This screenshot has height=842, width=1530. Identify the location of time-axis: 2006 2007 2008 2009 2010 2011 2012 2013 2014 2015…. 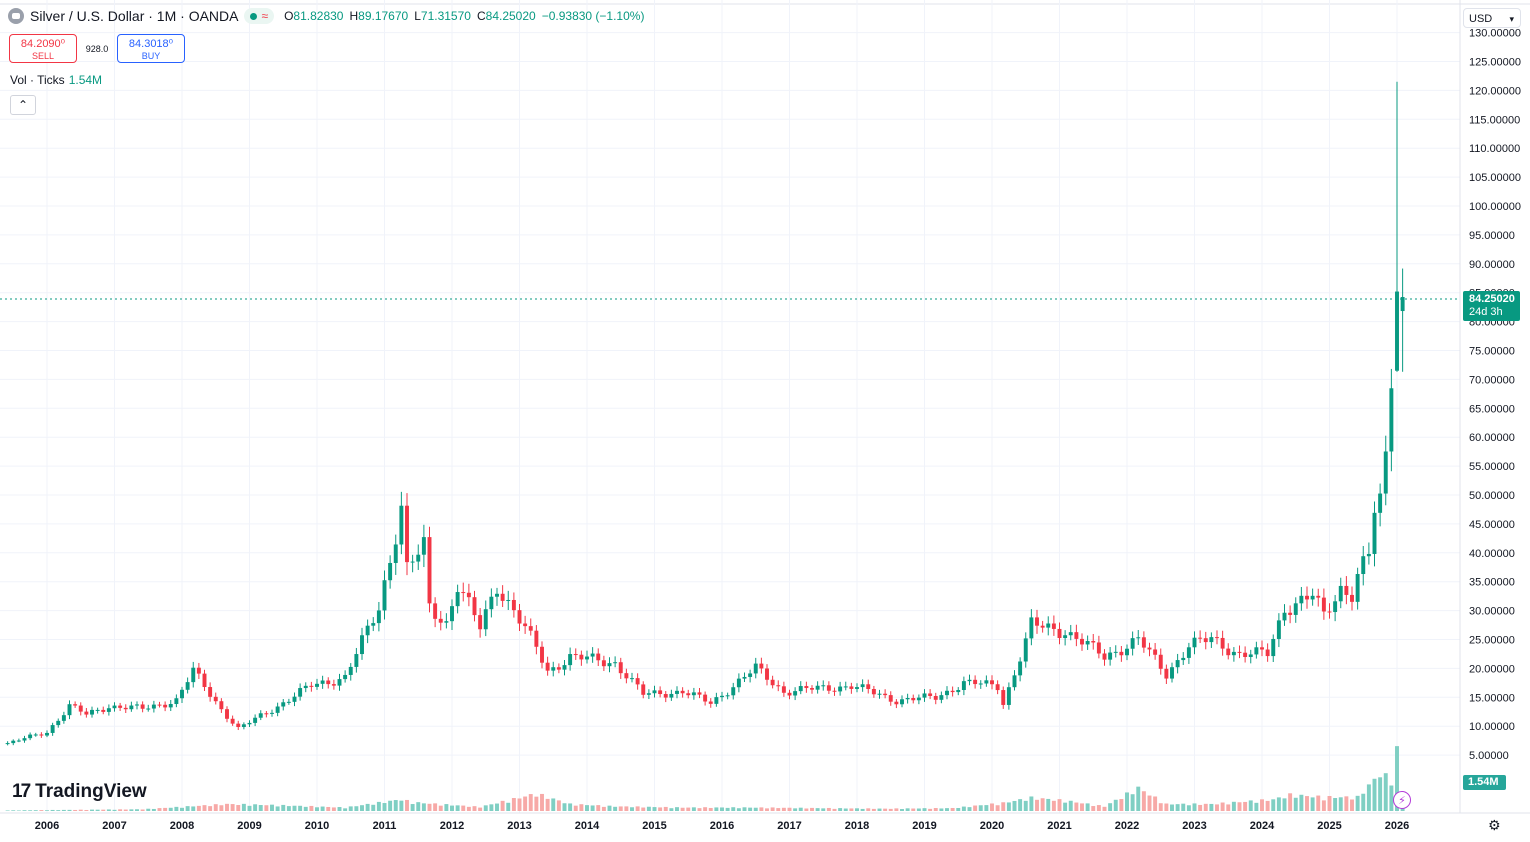
(722, 826).